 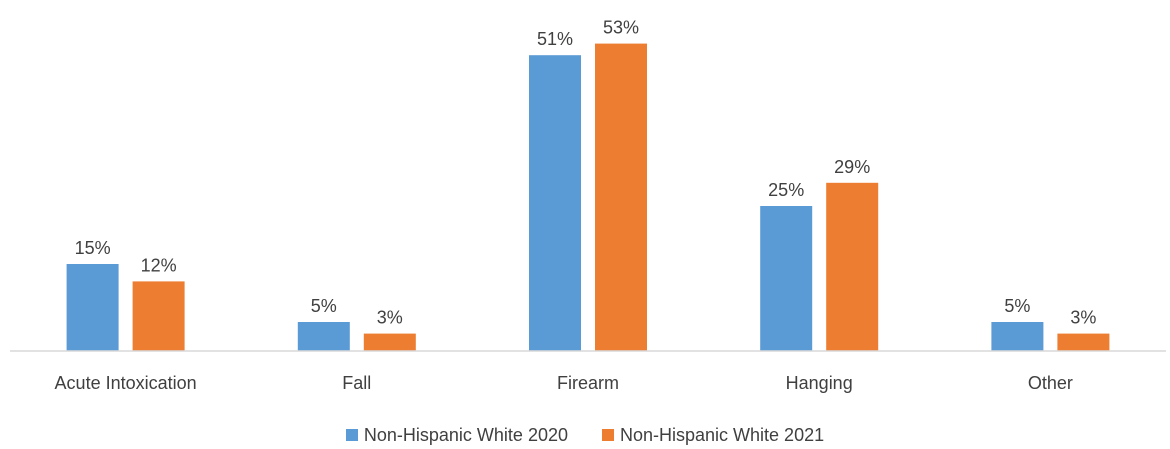 What do you see at coordinates (819, 383) in the screenshot?
I see `x-tick-label-hanging: Hanging` at bounding box center [819, 383].